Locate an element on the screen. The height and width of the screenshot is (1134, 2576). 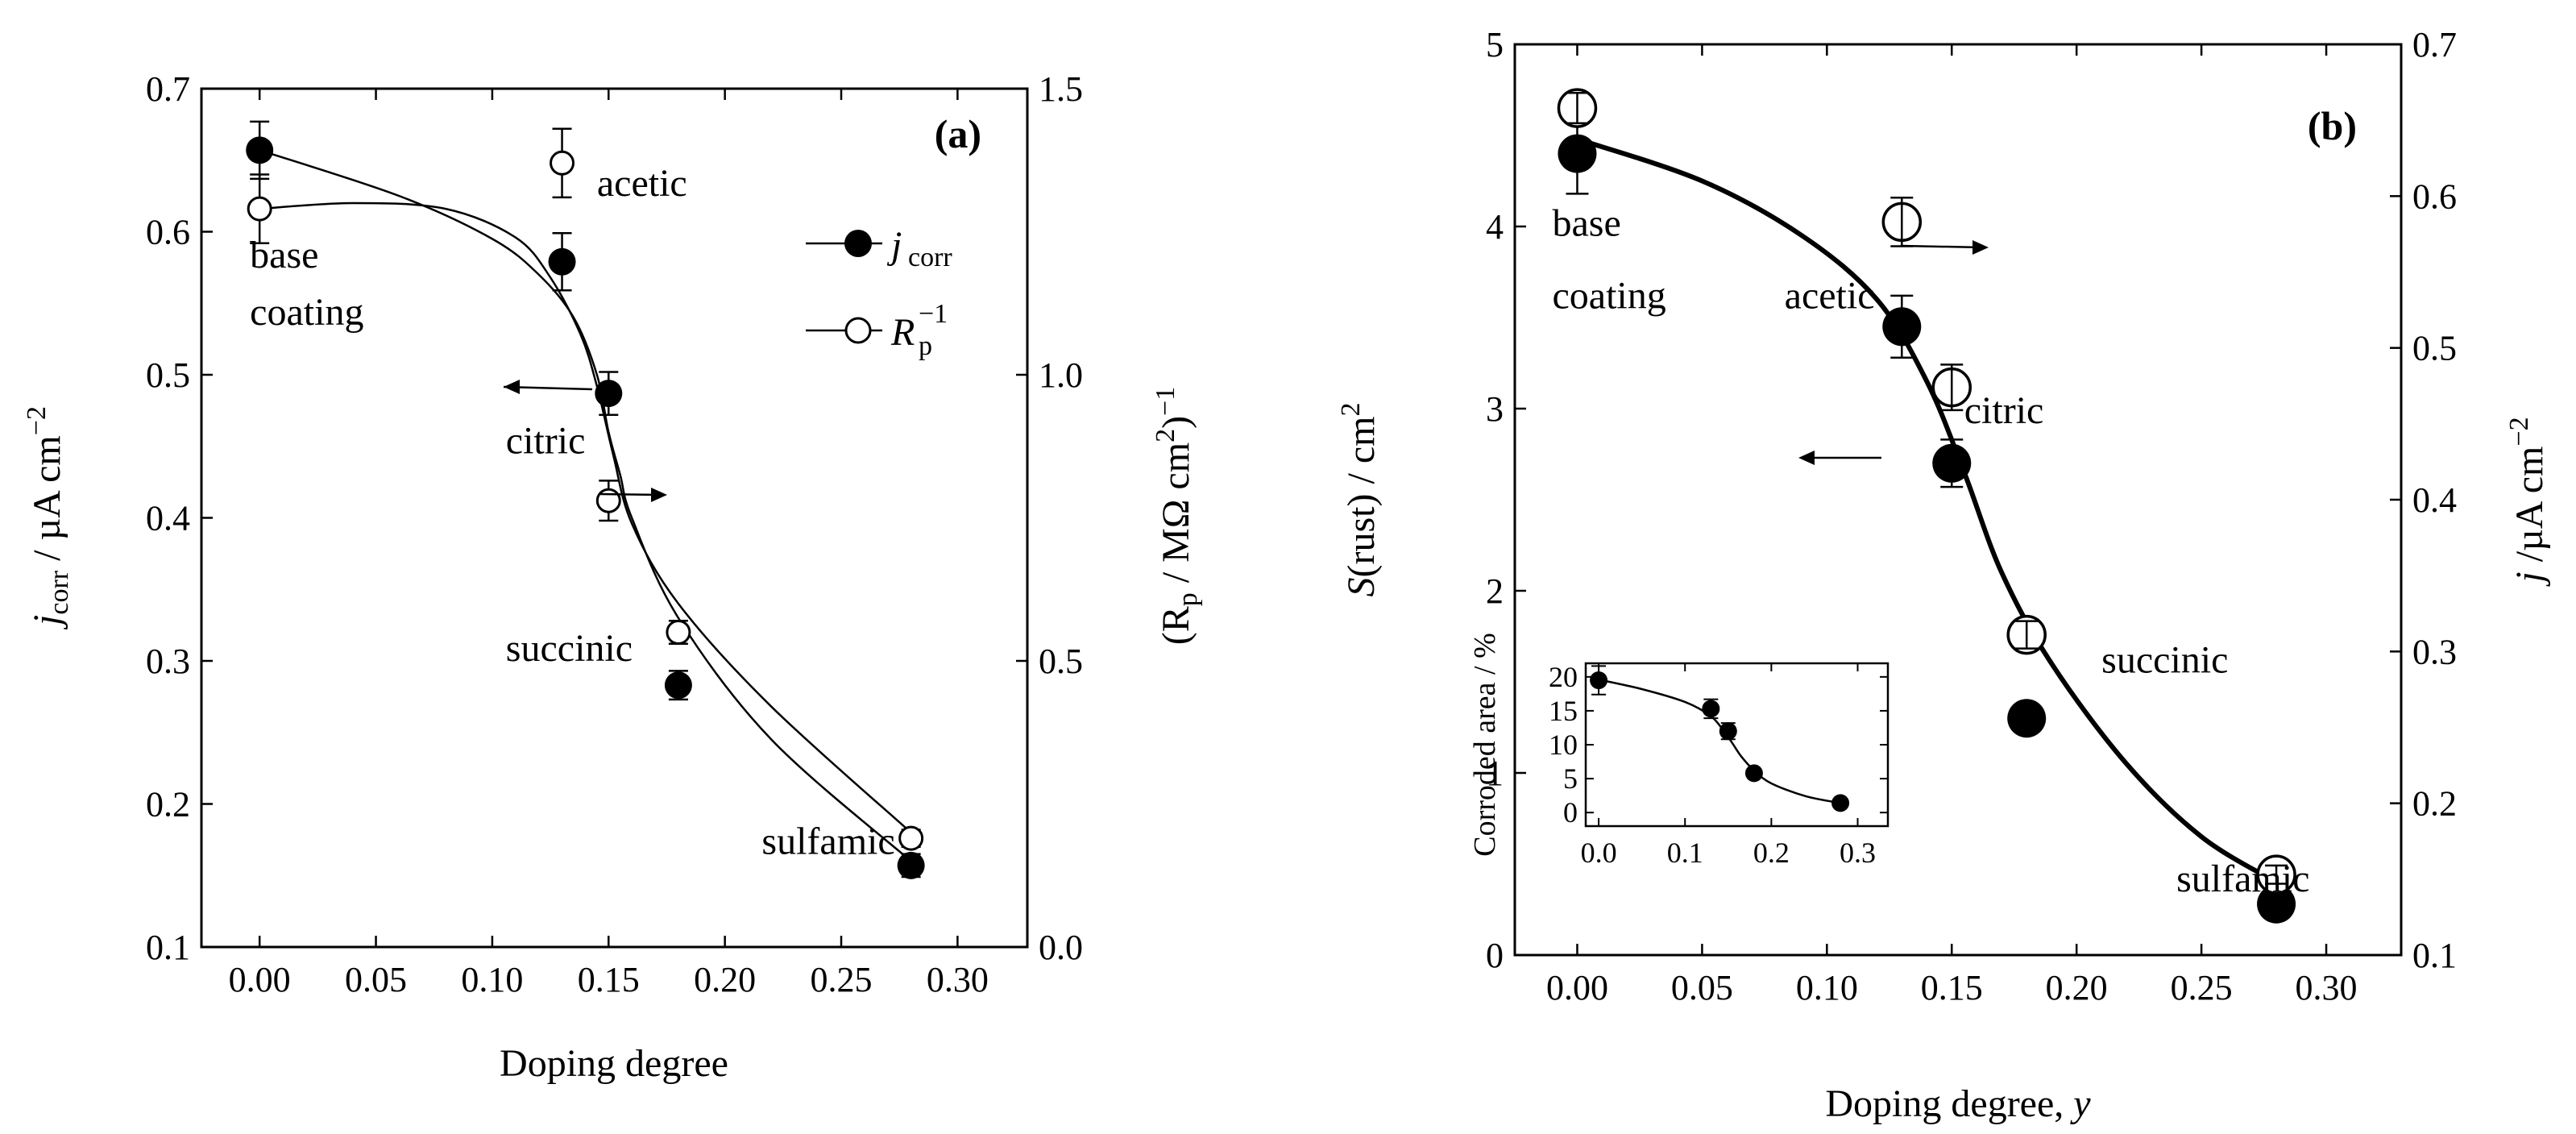
inset-x-tick-label: 0.3 is located at coordinates (1858, 853).